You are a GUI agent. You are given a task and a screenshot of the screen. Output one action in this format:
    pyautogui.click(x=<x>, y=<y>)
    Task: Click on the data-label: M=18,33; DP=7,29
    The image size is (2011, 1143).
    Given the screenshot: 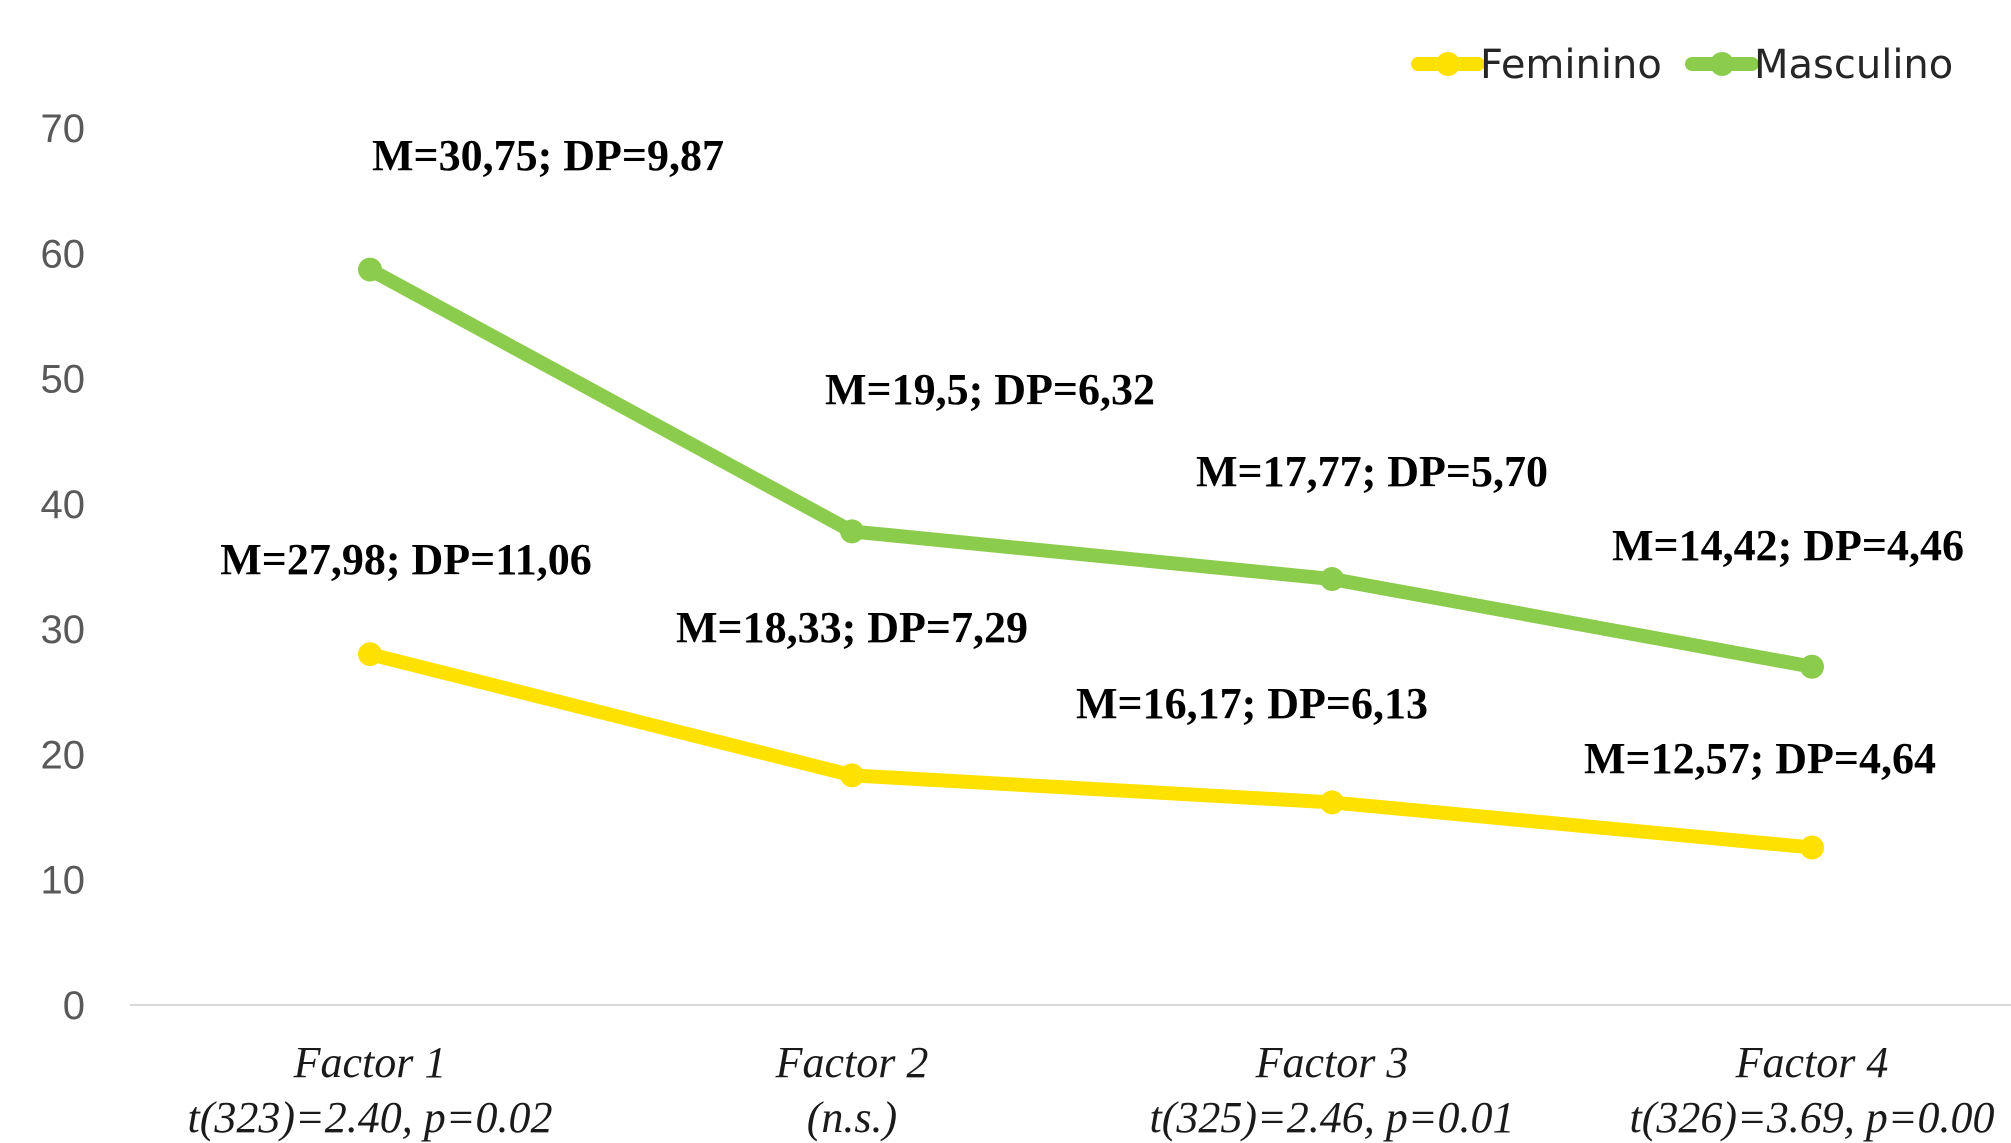 What is the action you would take?
    pyautogui.click(x=852, y=627)
    